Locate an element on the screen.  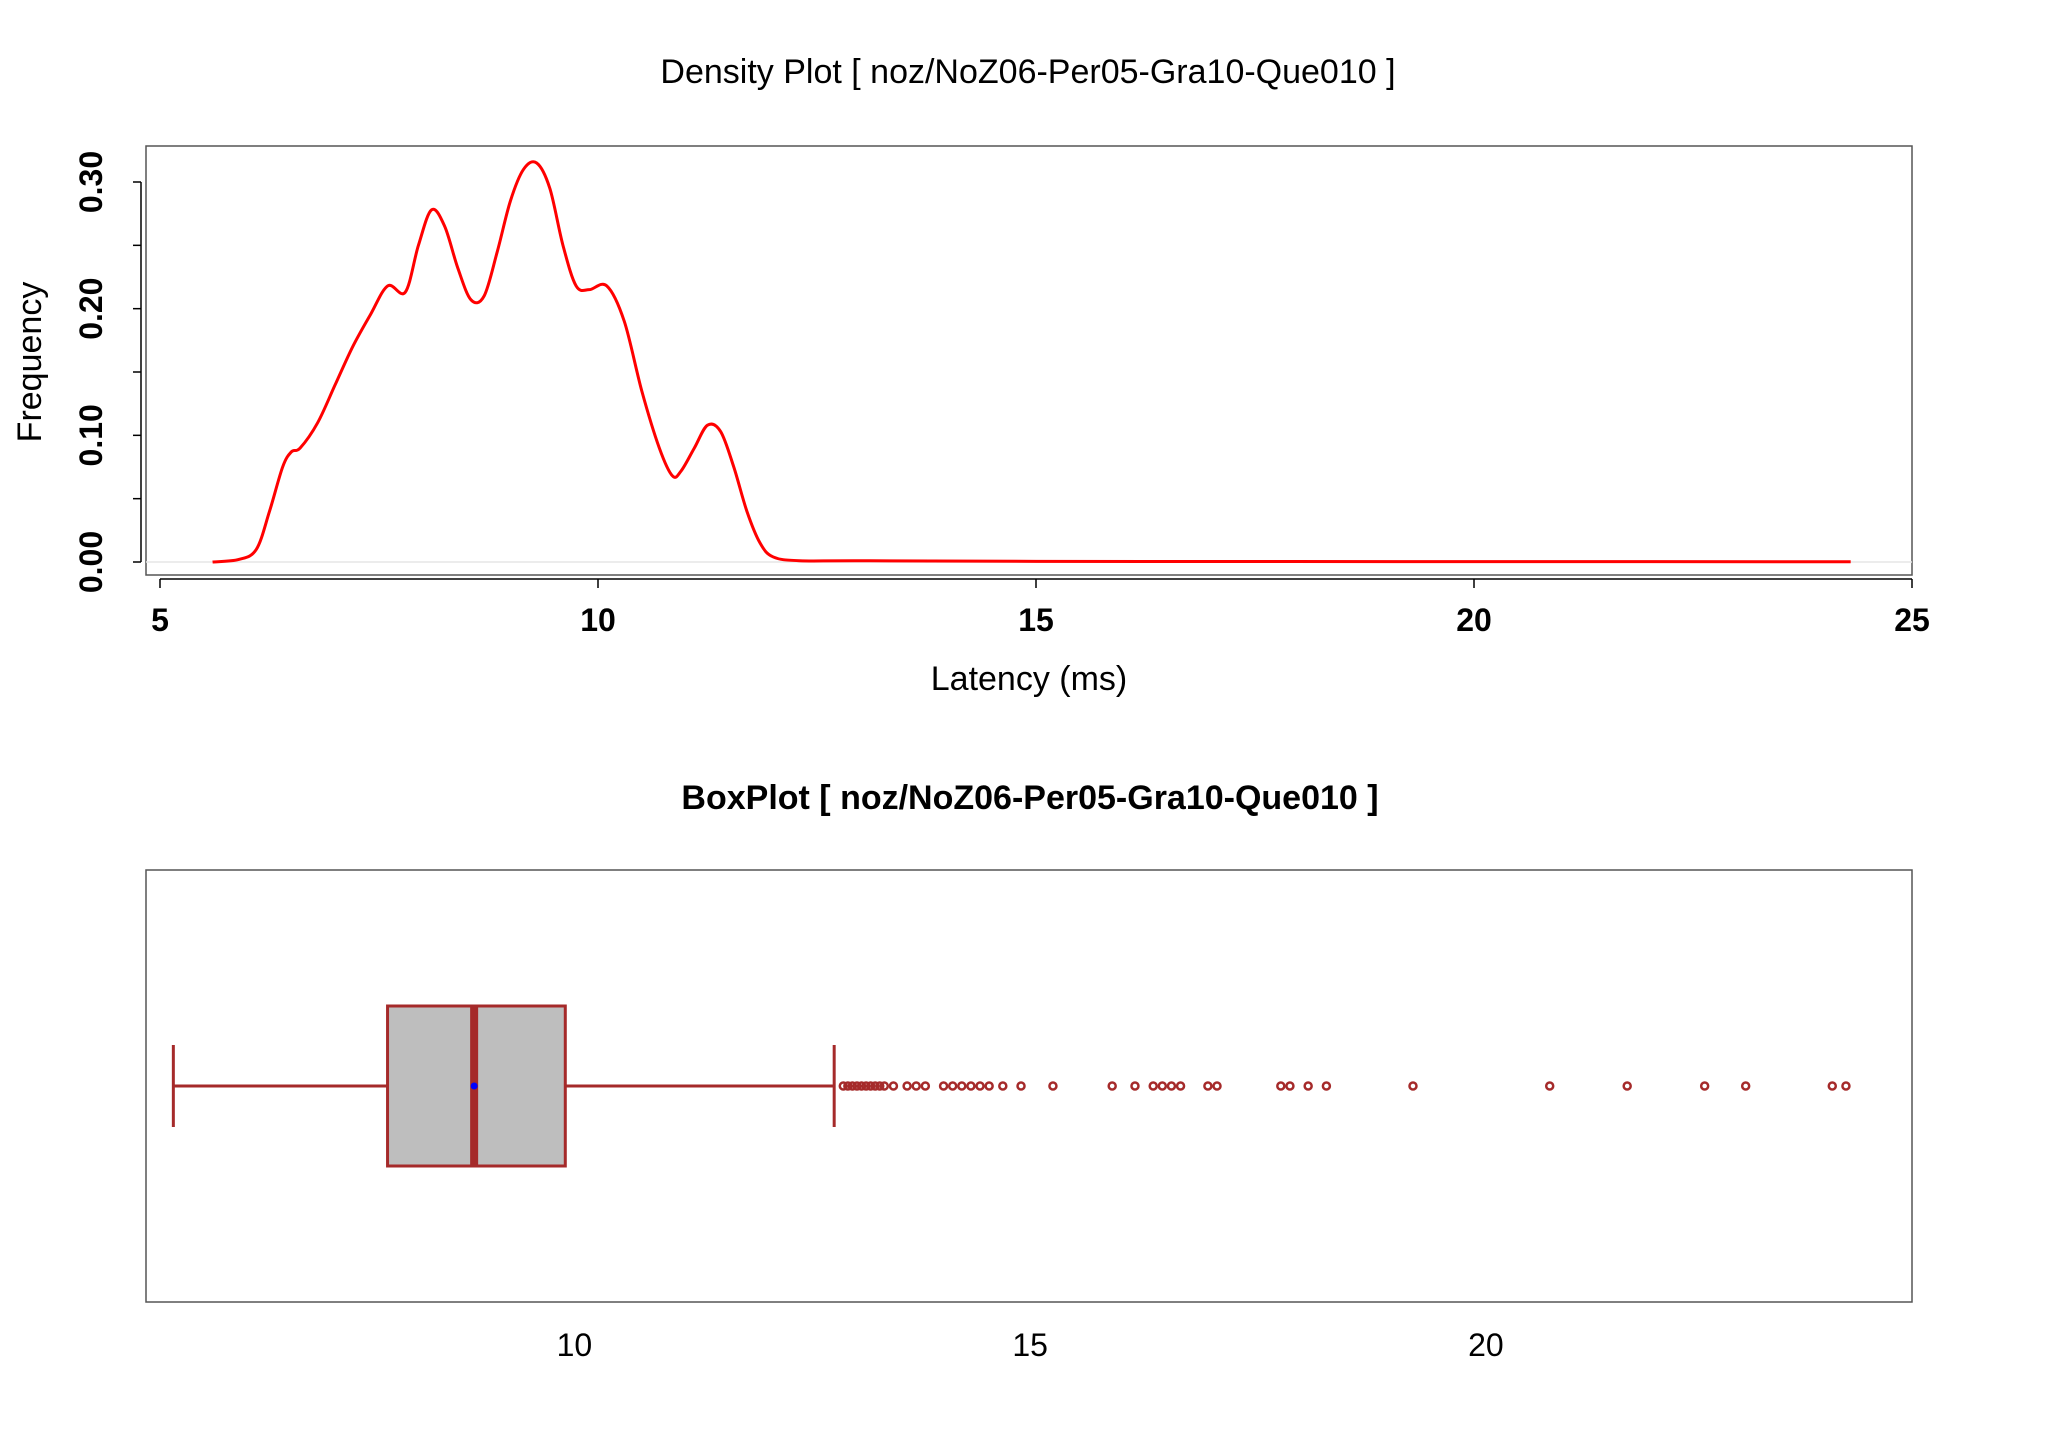
box-x-axis: 10 15 20 is located at coordinates (1030, 1345).